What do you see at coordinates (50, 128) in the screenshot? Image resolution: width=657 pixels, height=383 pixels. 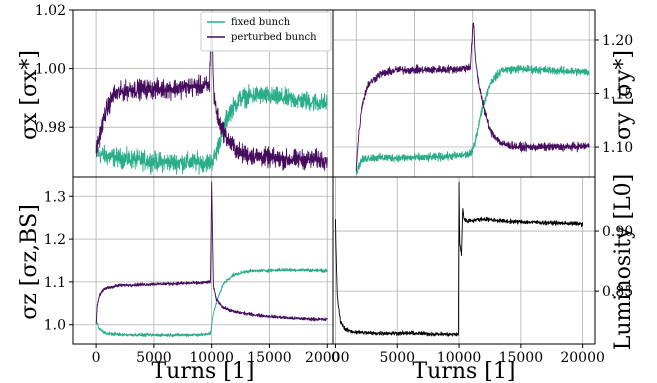 I see `ytick-label: 0.98` at bounding box center [50, 128].